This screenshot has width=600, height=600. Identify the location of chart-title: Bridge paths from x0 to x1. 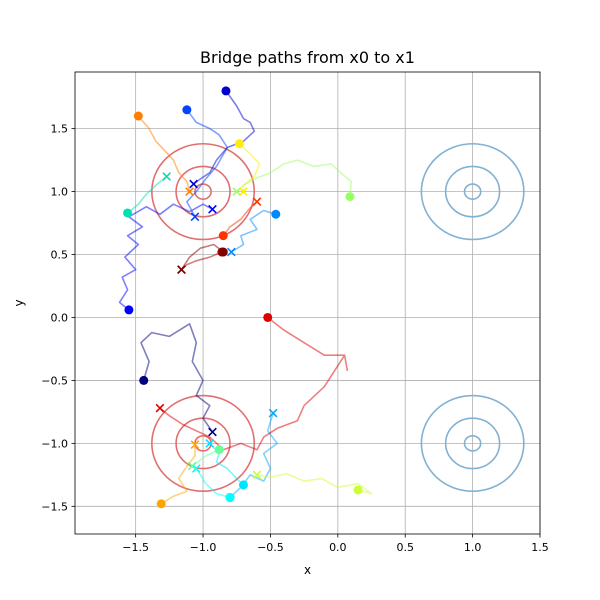
(307, 57).